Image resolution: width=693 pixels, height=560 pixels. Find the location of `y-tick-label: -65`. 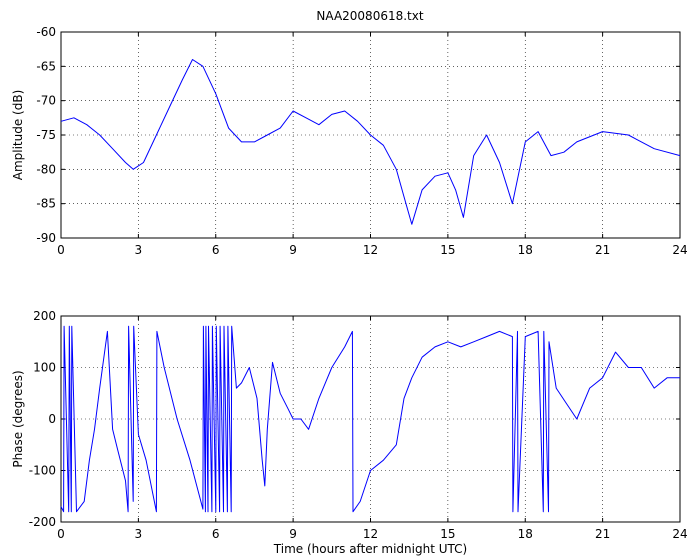

y-tick-label: -65 is located at coordinates (46, 66).